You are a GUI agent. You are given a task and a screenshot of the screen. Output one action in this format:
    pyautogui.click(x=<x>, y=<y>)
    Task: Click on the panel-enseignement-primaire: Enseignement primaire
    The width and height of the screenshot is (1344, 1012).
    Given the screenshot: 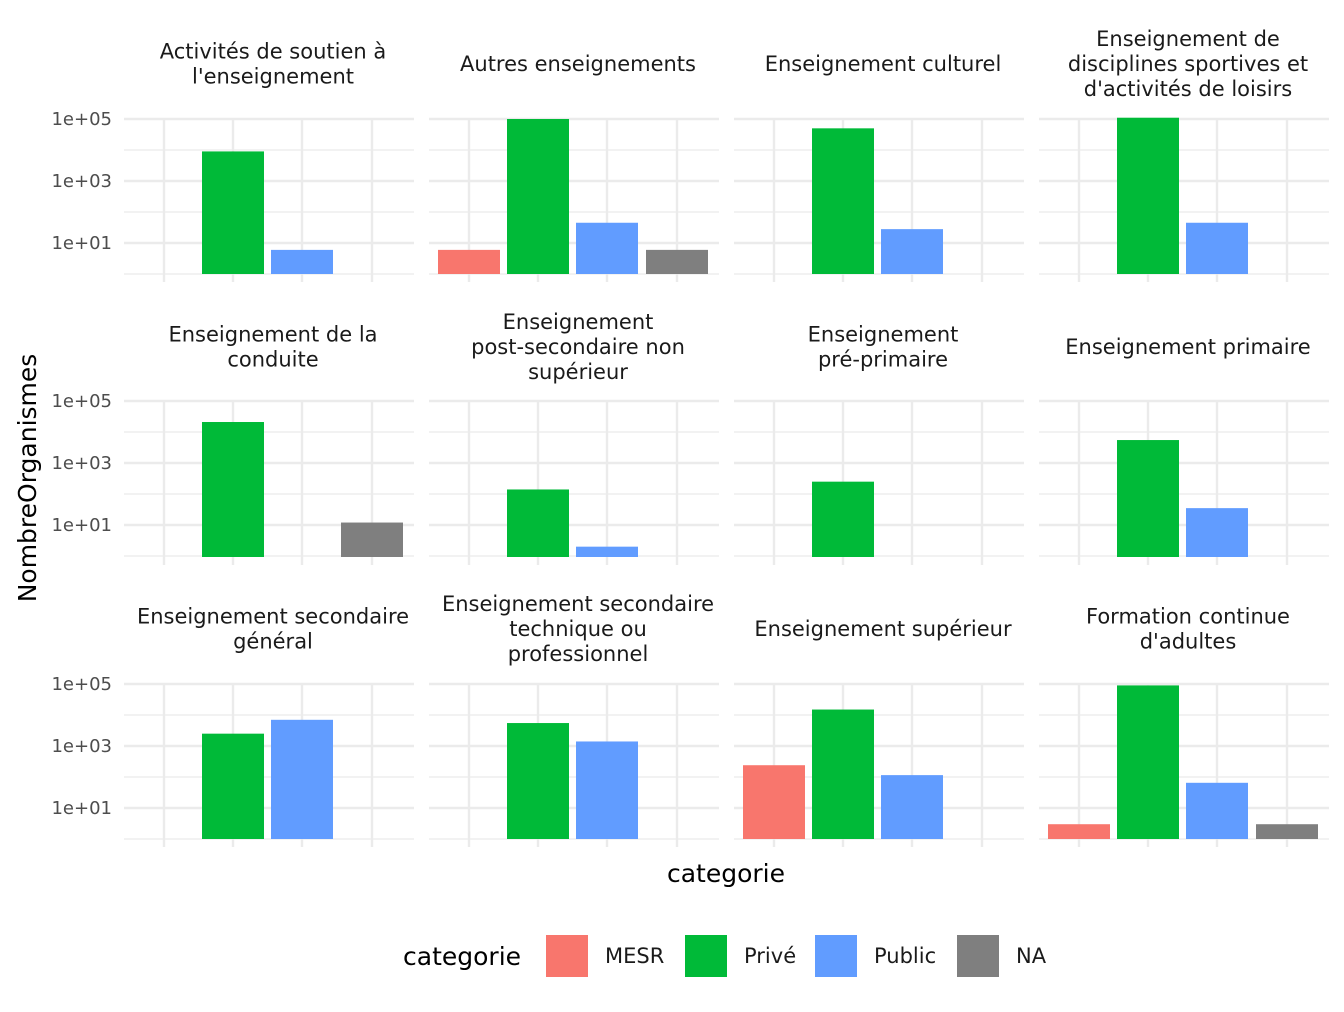 What is the action you would take?
    pyautogui.click(x=1184, y=450)
    